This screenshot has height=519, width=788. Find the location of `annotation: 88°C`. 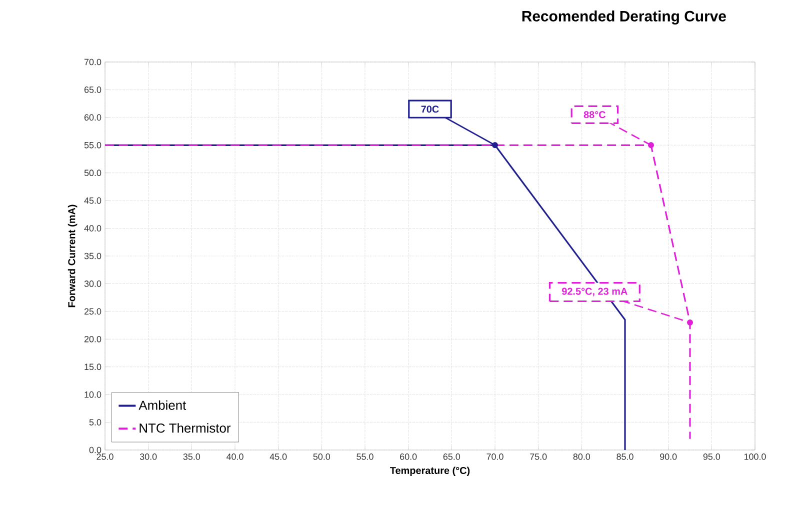

annotation: 88°C is located at coordinates (595, 114).